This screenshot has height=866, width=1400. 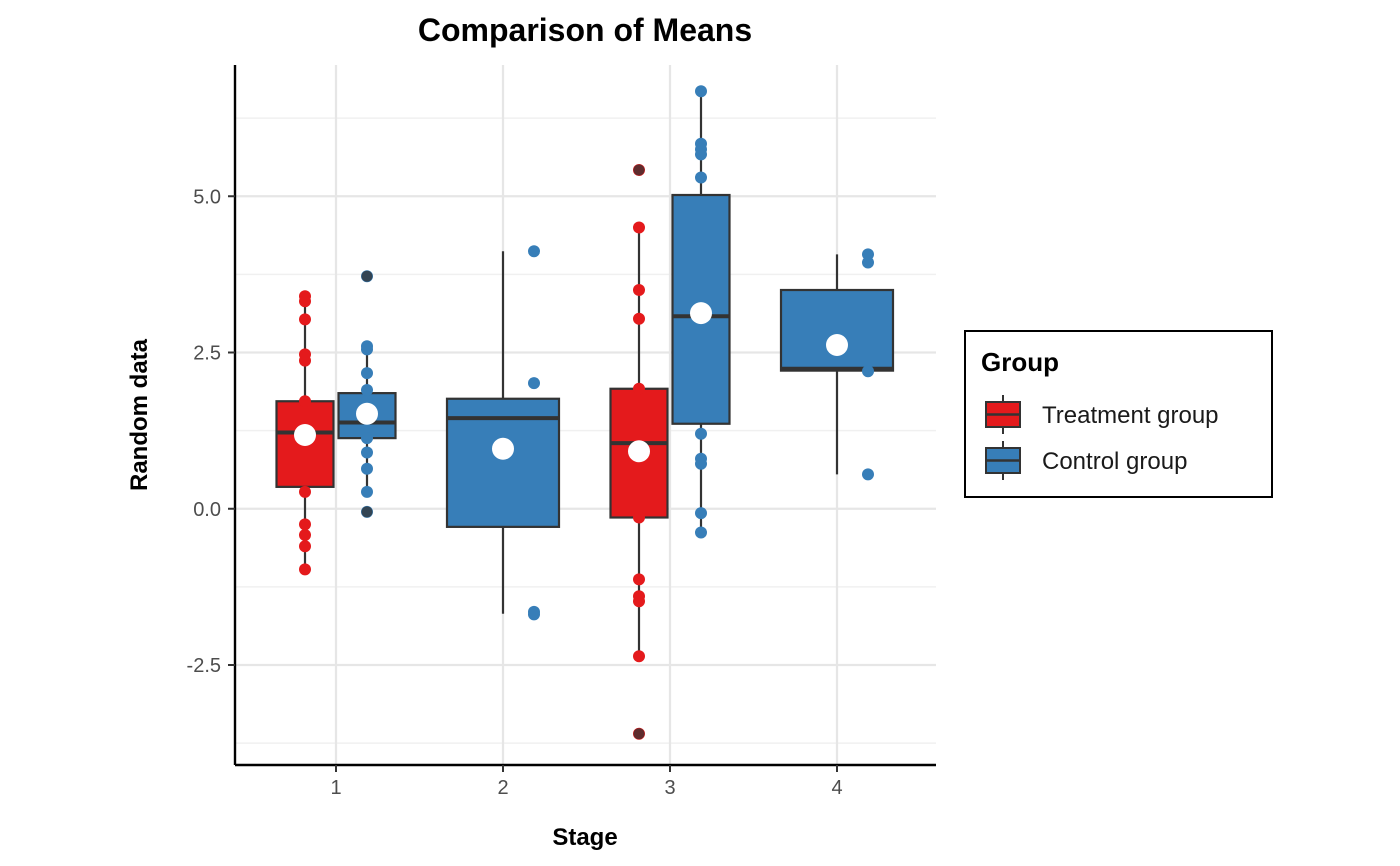 What do you see at coordinates (836, 788) in the screenshot?
I see `x-tick-label: 4` at bounding box center [836, 788].